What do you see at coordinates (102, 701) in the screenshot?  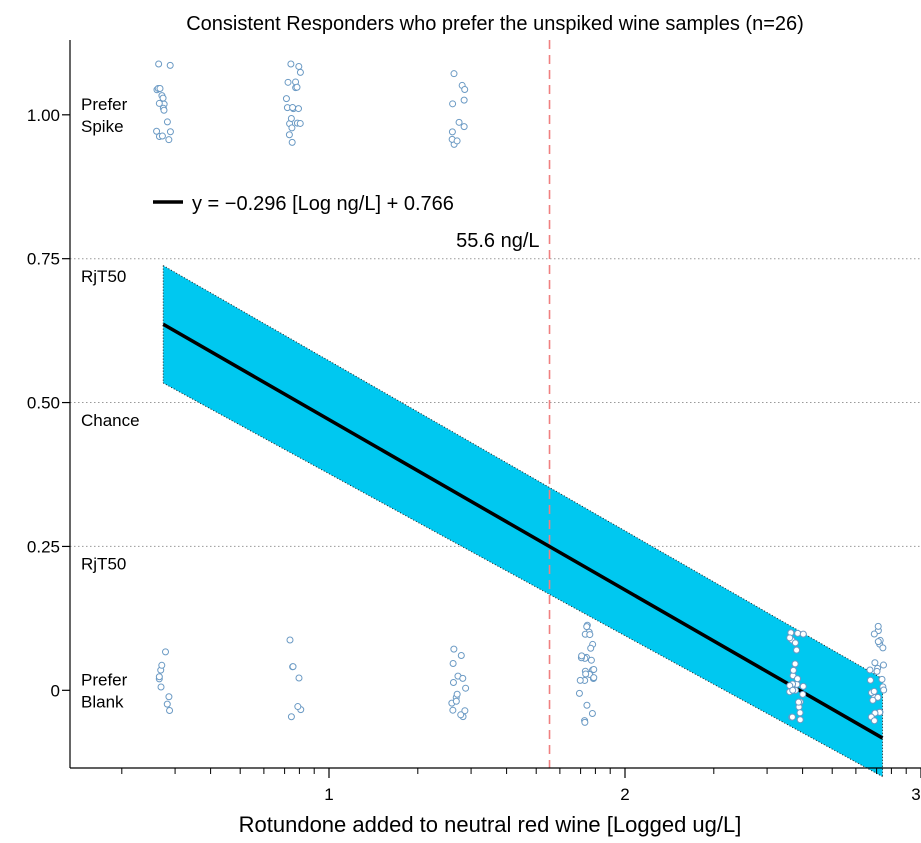 I see `region-label-4-1: Blank` at bounding box center [102, 701].